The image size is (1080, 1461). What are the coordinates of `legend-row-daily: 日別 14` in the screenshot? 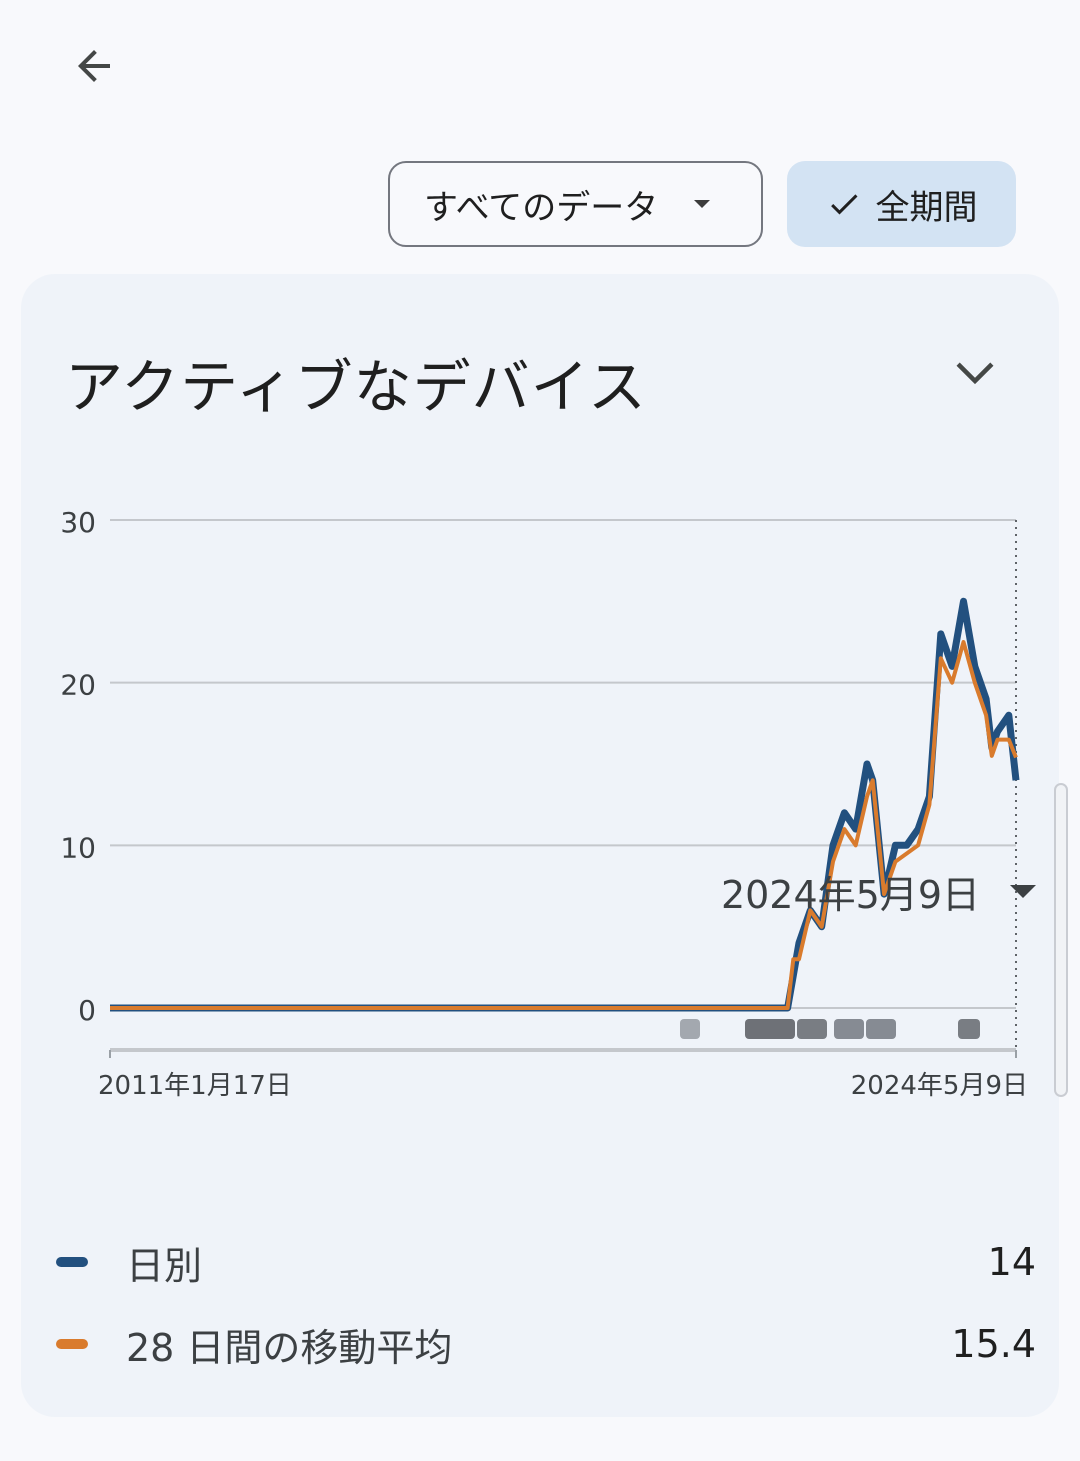 It's located at (546, 1262).